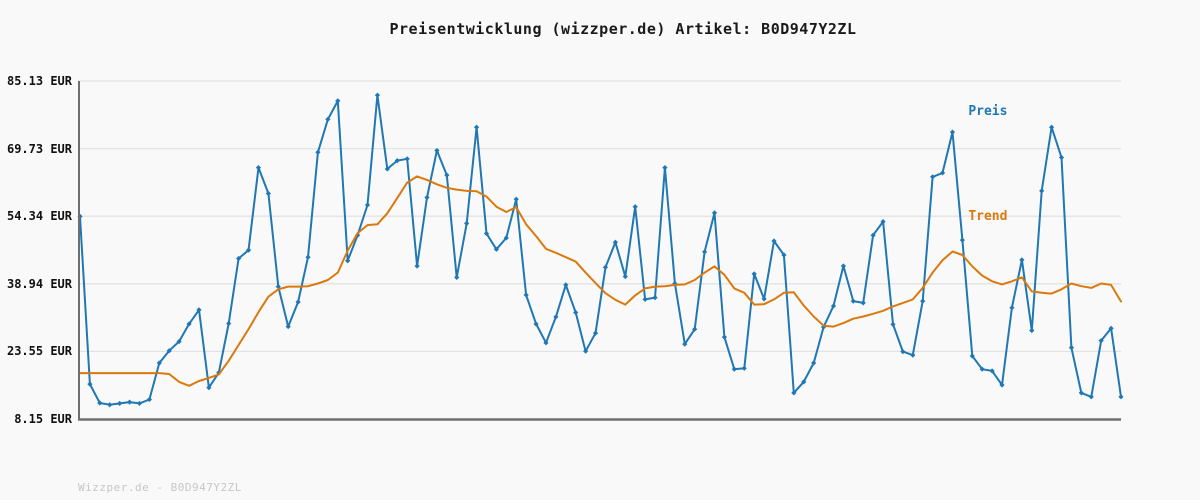 The image size is (1200, 500). Describe the element at coordinates (988, 111) in the screenshot. I see `legend-label-preis: Preis` at that location.